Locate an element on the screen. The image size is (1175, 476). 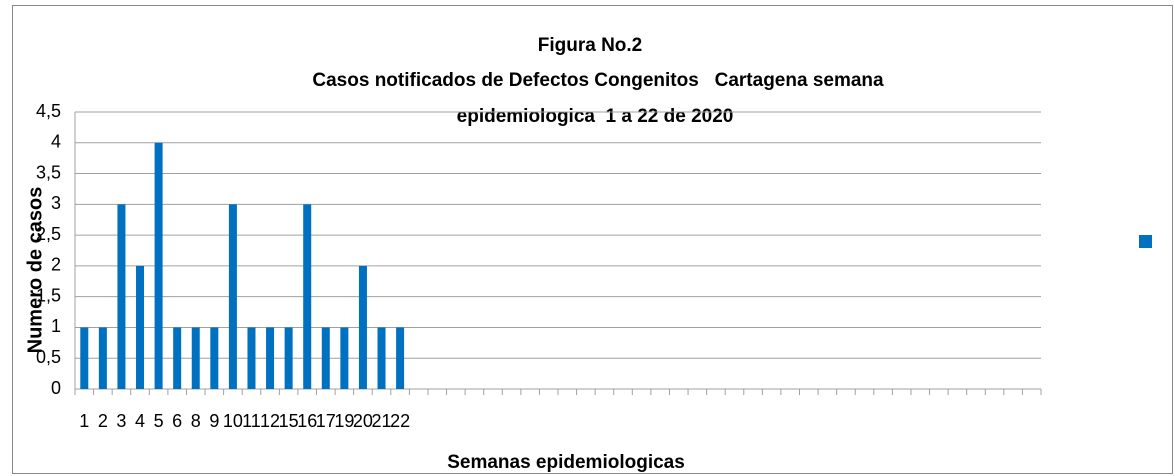
y-tick-label: 3 is located at coordinates (56, 203).